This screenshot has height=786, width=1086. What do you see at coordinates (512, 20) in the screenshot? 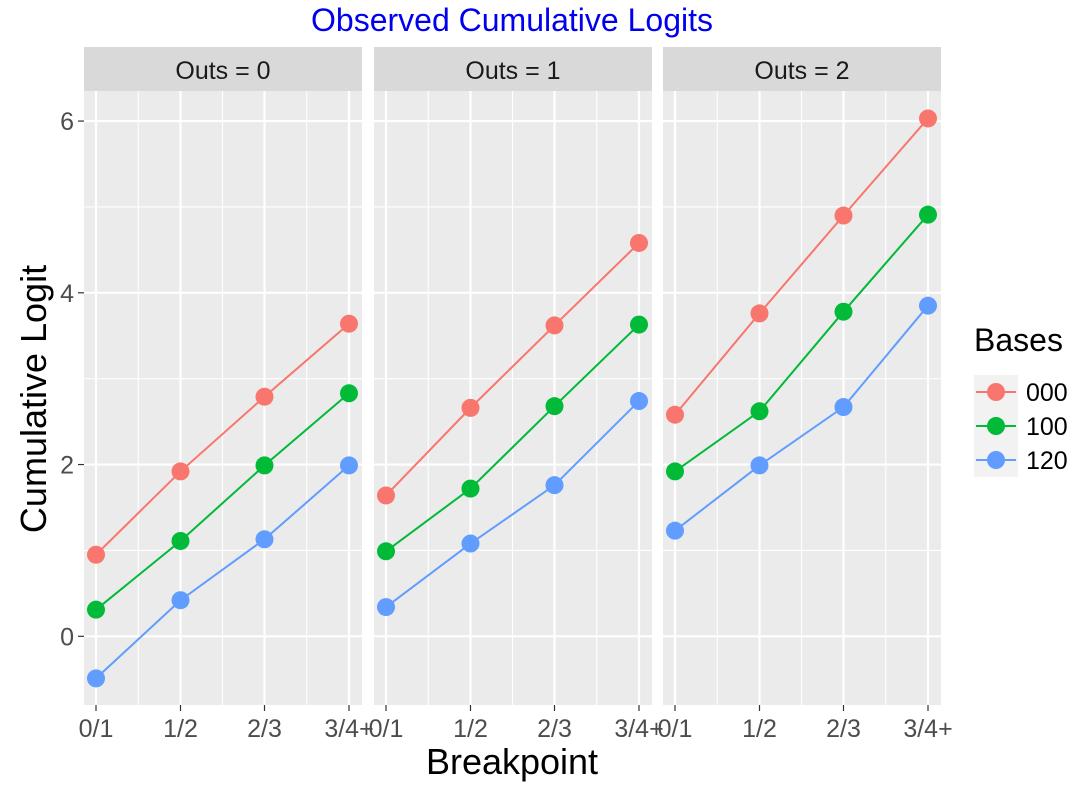
I see `chart-title: Observed Cumulative Logits` at bounding box center [512, 20].